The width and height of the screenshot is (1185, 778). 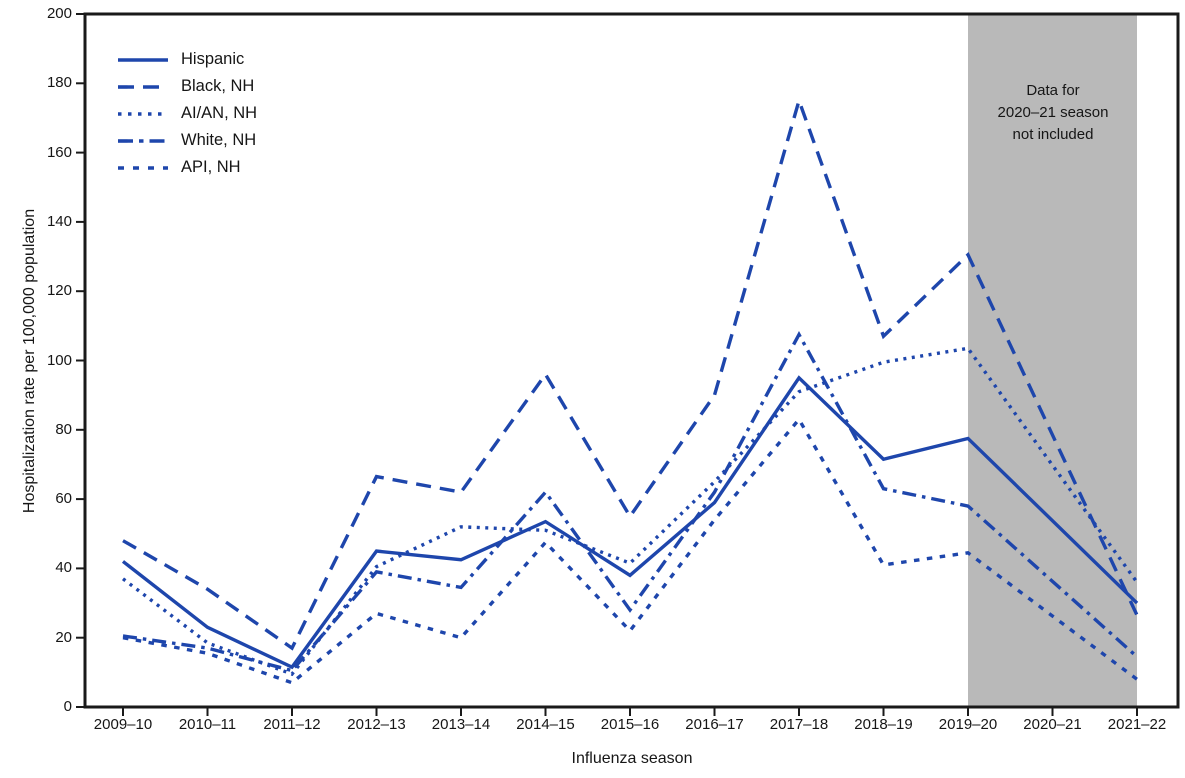 I want to click on legend-label: AI/AN, NH, so click(x=219, y=113).